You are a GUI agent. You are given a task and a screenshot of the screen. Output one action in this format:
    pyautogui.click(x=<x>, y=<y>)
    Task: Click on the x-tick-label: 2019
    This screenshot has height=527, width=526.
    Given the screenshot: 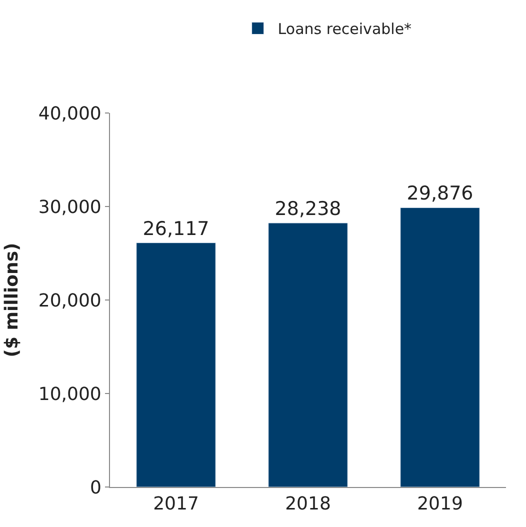 What is the action you would take?
    pyautogui.click(x=440, y=504)
    